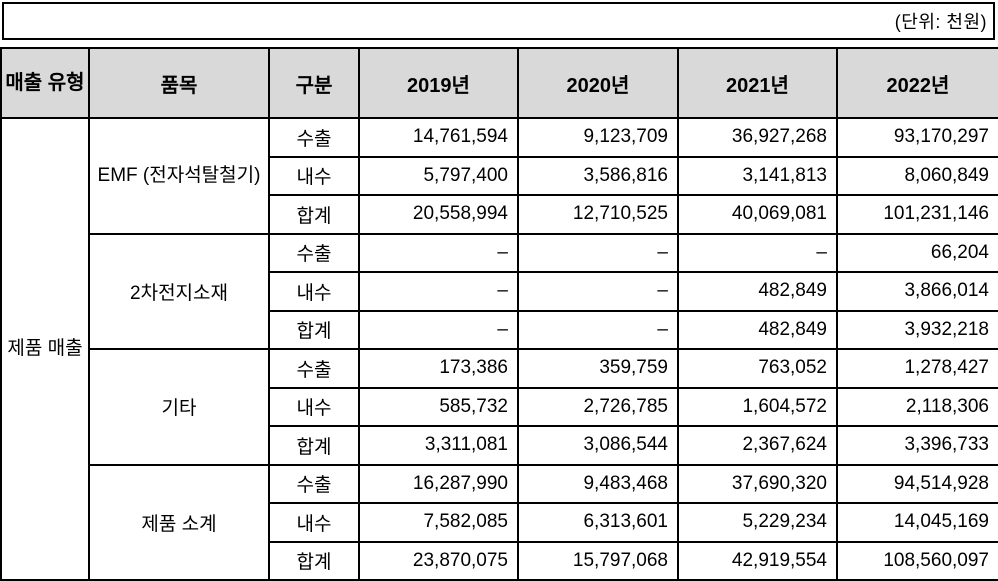 The width and height of the screenshot is (998, 581). What do you see at coordinates (598, 137) in the screenshot?
I see `value-cell: 9,123,709` at bounding box center [598, 137].